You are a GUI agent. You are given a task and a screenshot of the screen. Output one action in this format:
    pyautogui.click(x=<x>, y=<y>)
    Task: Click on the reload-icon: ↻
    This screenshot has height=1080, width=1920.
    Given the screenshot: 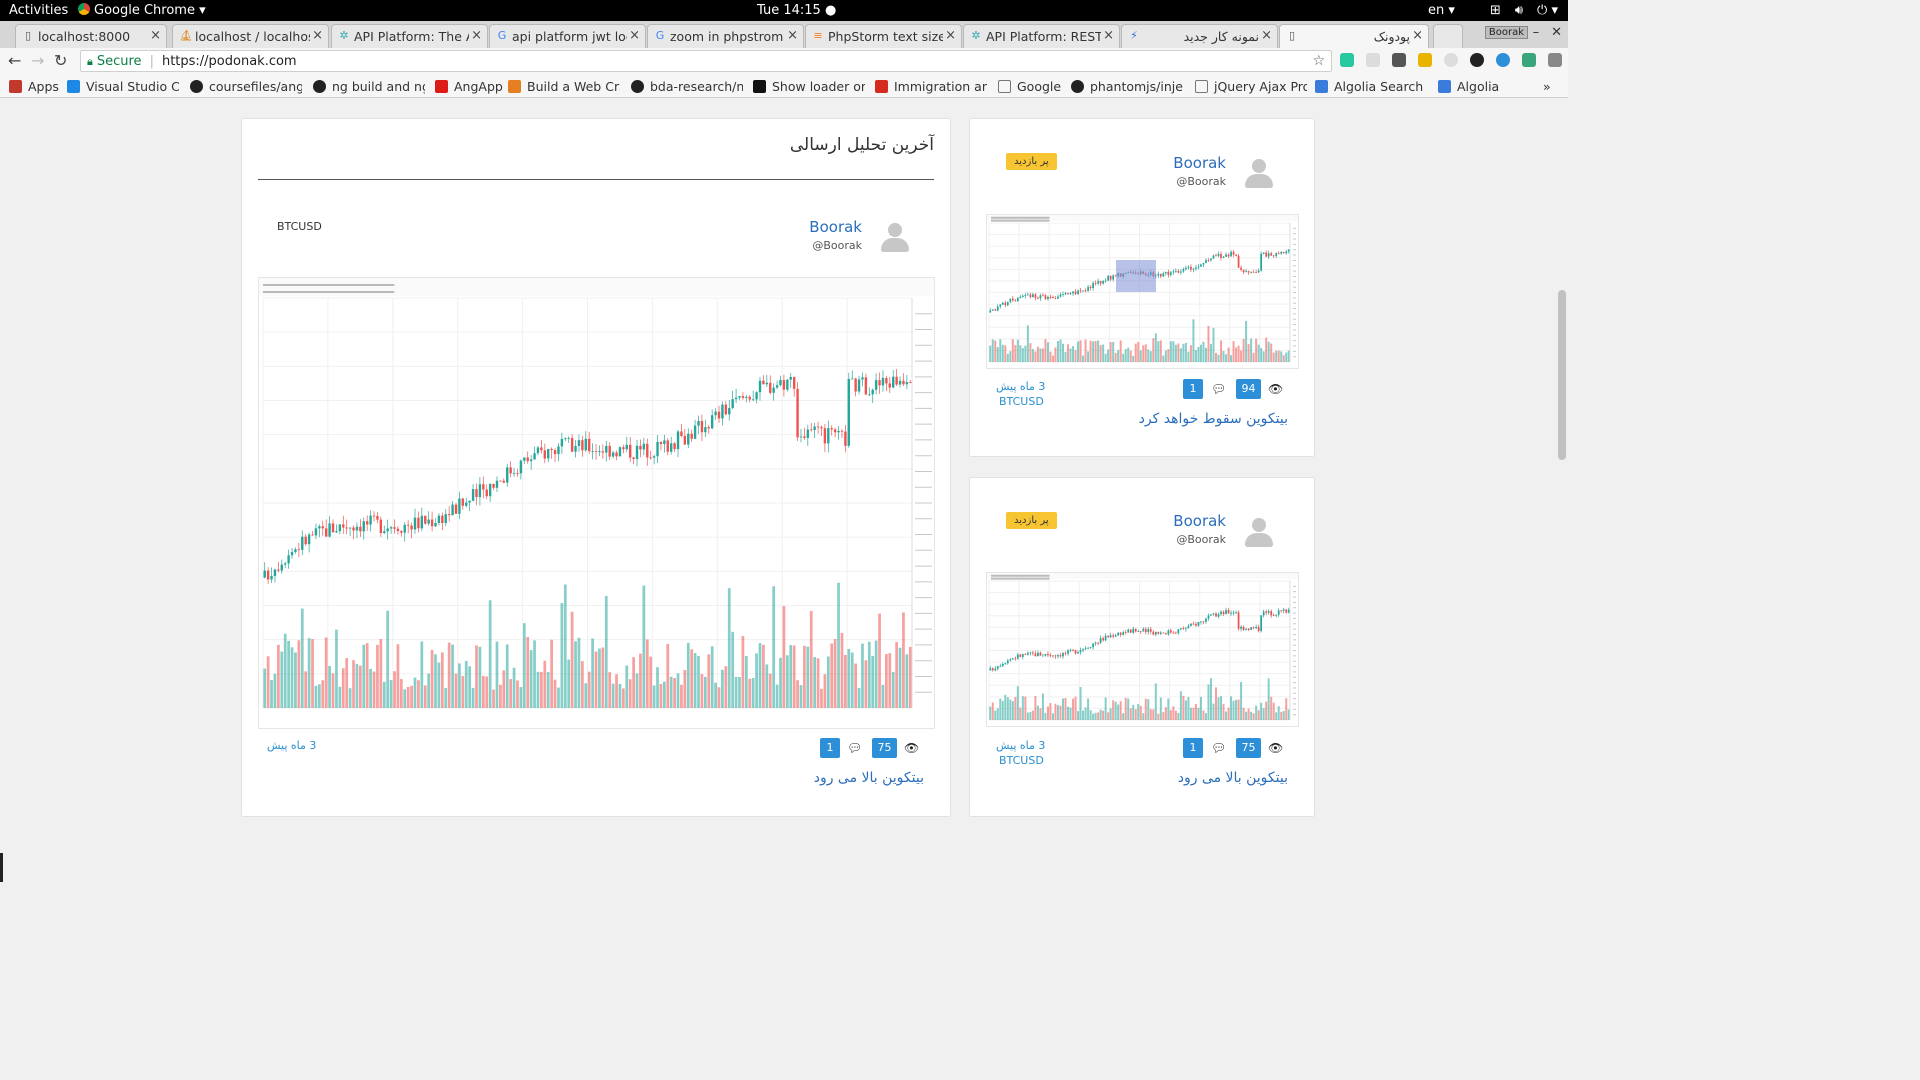 What is the action you would take?
    pyautogui.click(x=61, y=60)
    